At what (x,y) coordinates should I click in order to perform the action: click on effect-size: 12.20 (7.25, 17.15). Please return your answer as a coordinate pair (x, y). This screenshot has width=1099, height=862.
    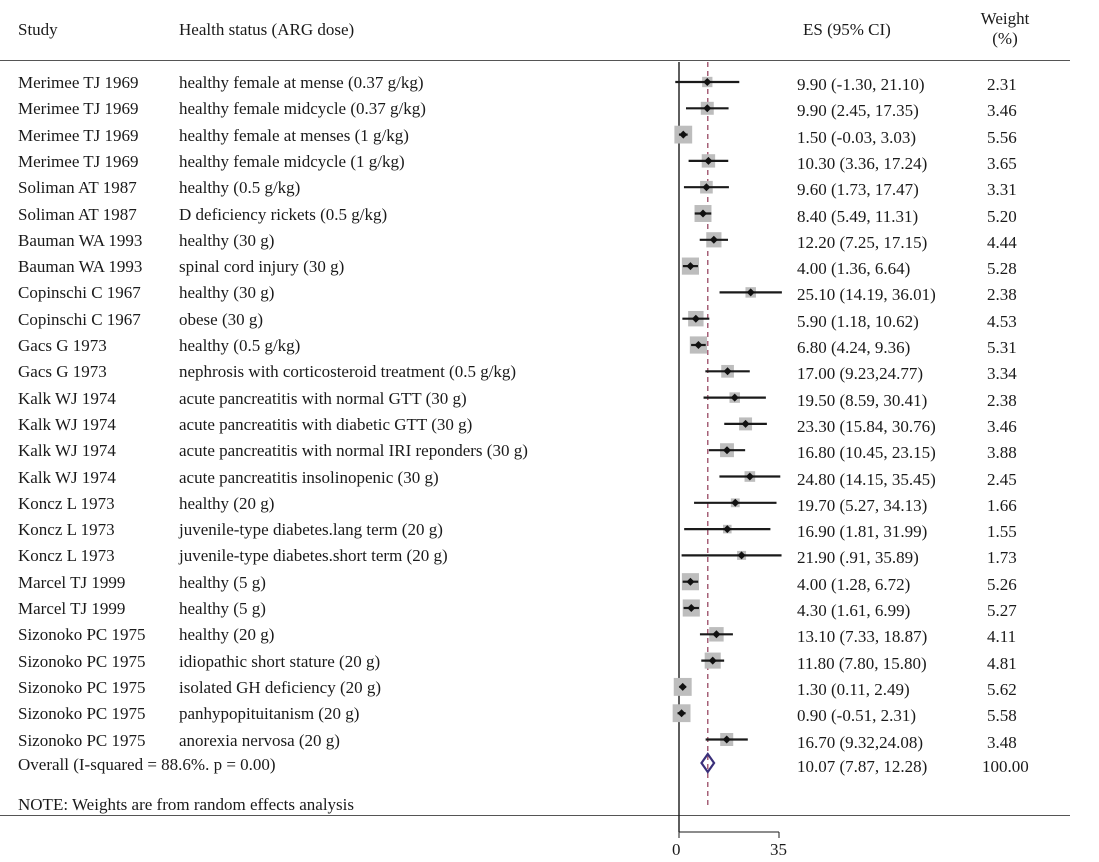
    Looking at the image, I should click on (862, 242).